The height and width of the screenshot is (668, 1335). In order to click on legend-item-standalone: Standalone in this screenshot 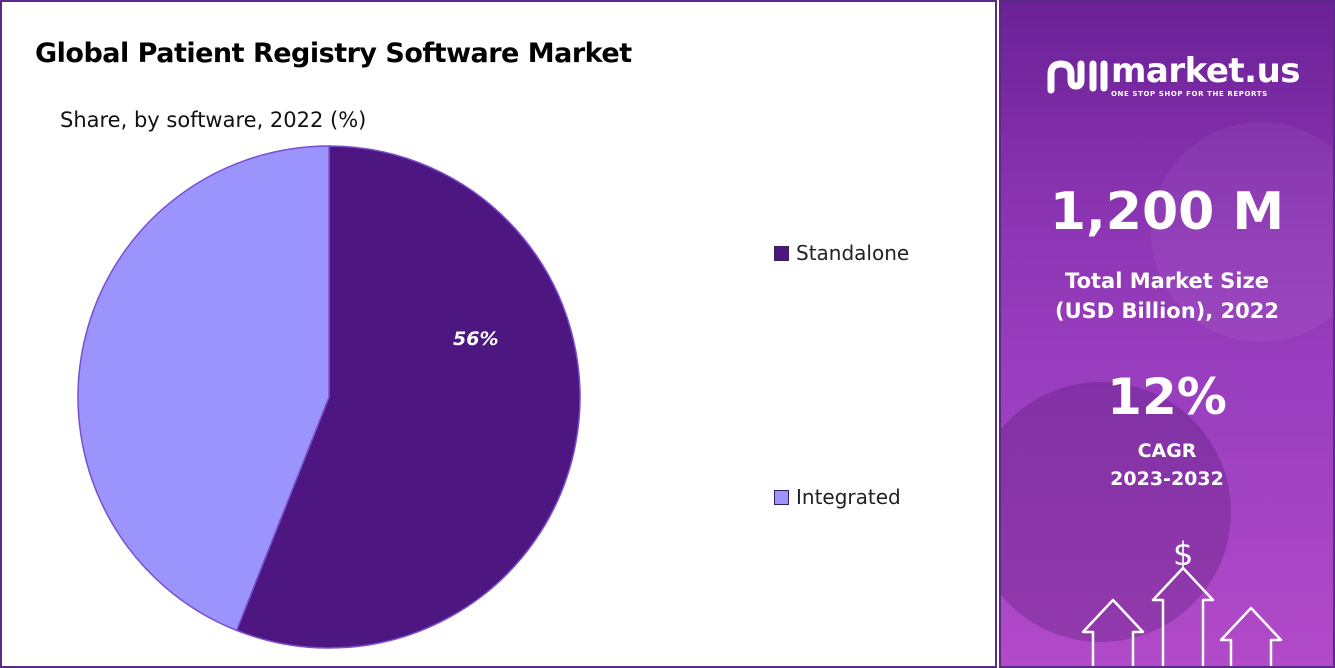, I will do `click(841, 253)`.